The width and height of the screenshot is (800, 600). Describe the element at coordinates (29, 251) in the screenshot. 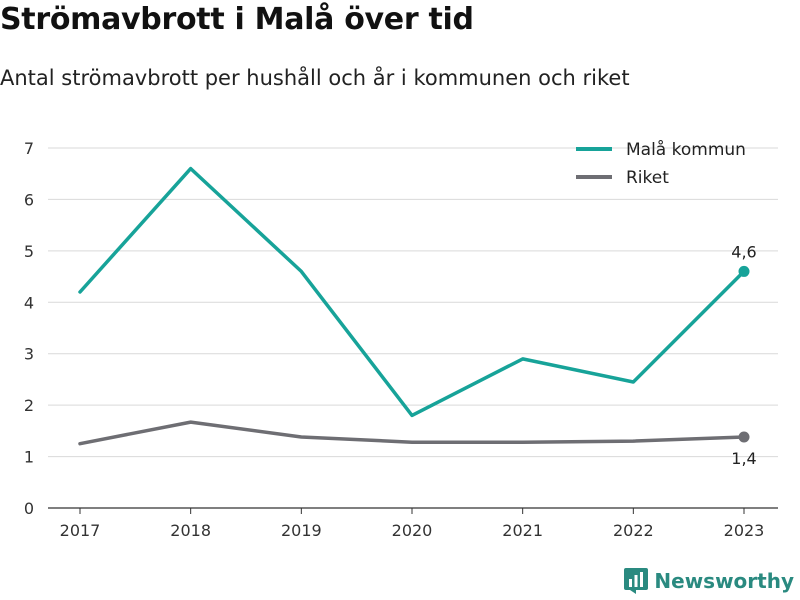

I see `y-tick-label: 5` at that location.